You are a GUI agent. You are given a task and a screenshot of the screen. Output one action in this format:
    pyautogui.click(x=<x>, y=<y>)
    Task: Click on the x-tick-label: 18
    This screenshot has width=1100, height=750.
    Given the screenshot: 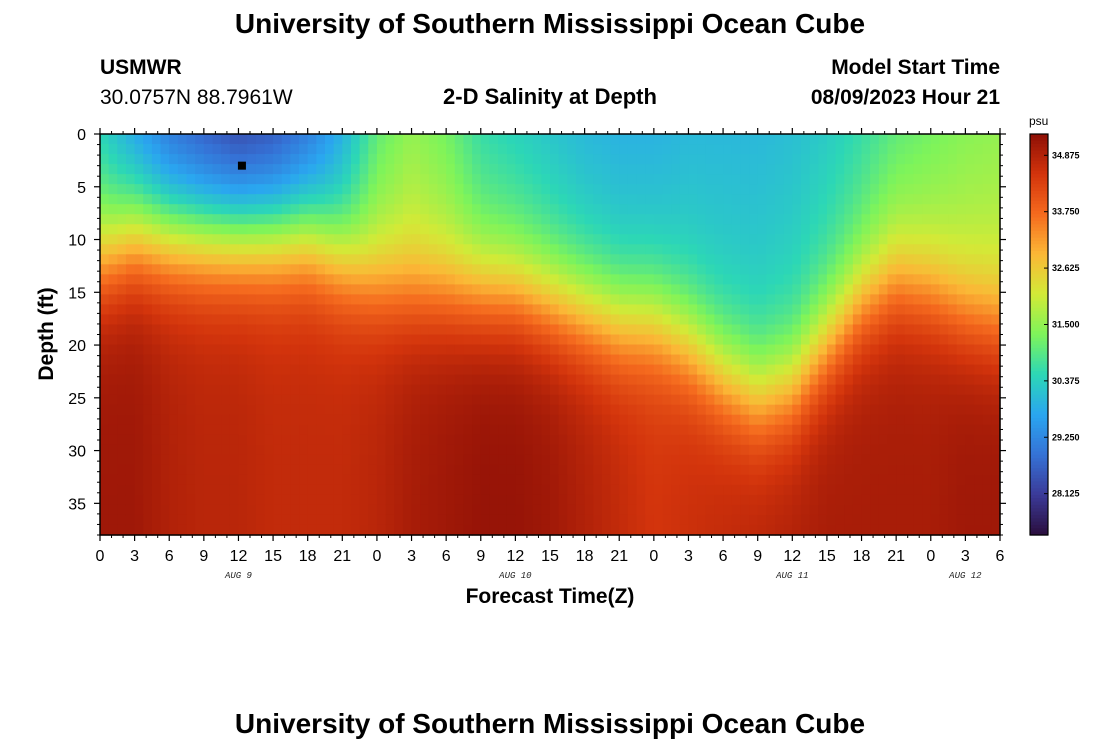 What is the action you would take?
    pyautogui.click(x=862, y=556)
    